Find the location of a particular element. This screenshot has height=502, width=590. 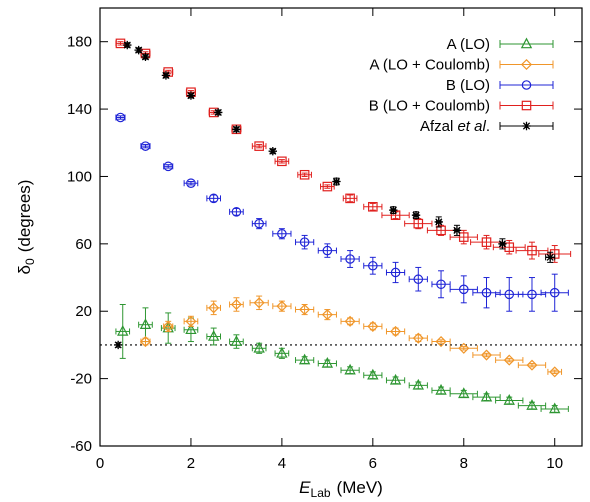

y-axis-label-sub: 0 is located at coordinates (30, 261).